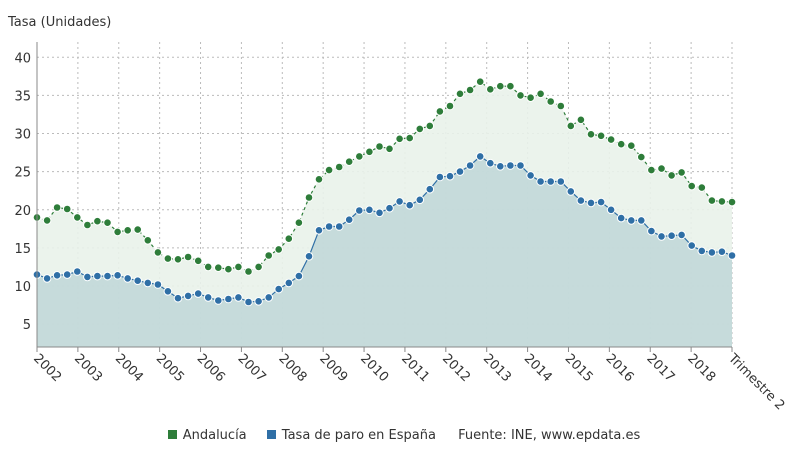 This screenshot has width=800, height=450. Describe the element at coordinates (214, 435) in the screenshot. I see `legend-label-andalucia: Andalucía` at that location.